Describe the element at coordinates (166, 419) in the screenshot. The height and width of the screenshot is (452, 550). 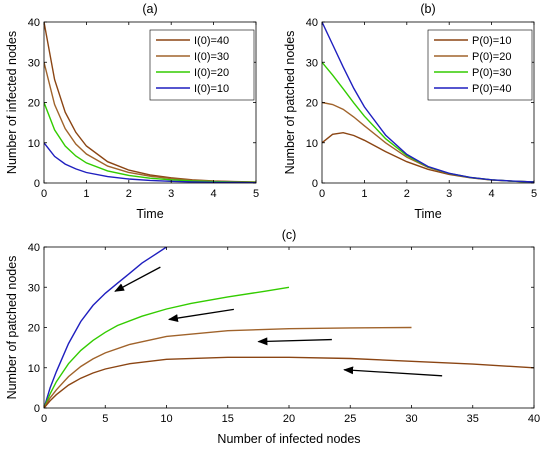
I see `x-tick-label: 10` at that location.